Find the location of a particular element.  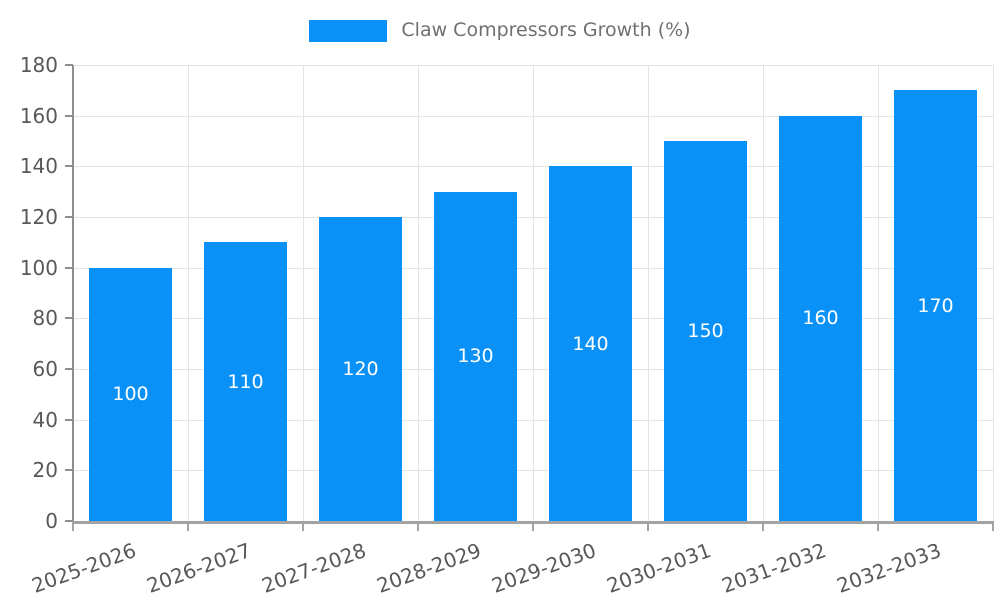

legend: Claw Compressors Growth (%) is located at coordinates (500, 30).